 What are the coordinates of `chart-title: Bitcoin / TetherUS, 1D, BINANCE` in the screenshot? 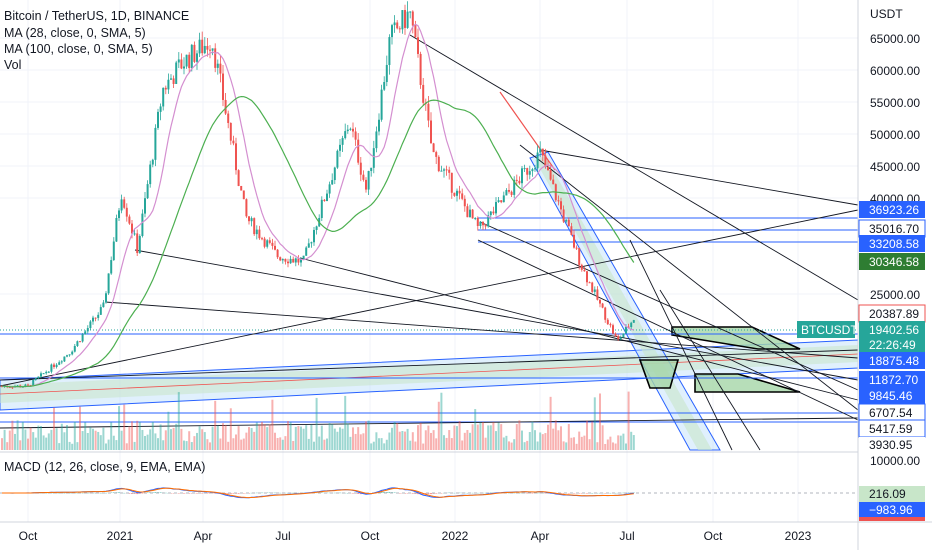 It's located at (97, 16).